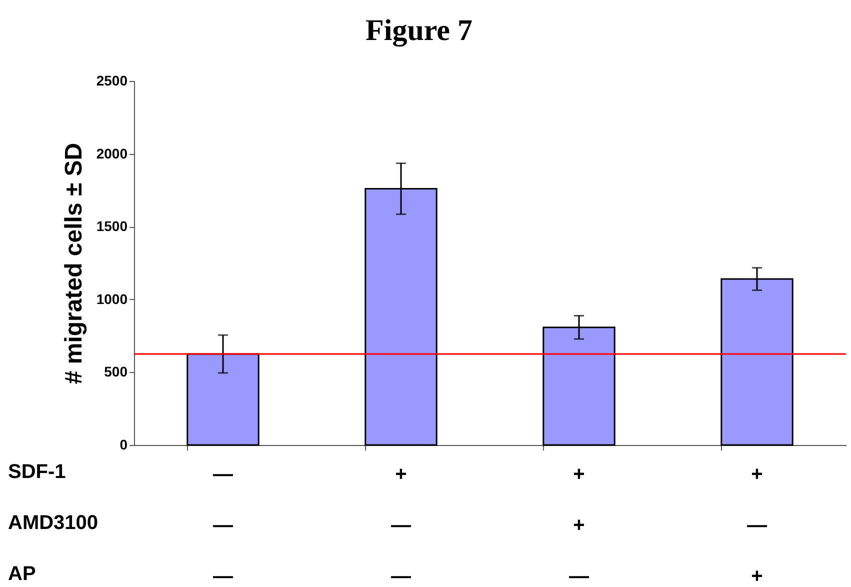 The image size is (851, 587). Describe the element at coordinates (112, 80) in the screenshot. I see `y-tick-label: 2500` at that location.